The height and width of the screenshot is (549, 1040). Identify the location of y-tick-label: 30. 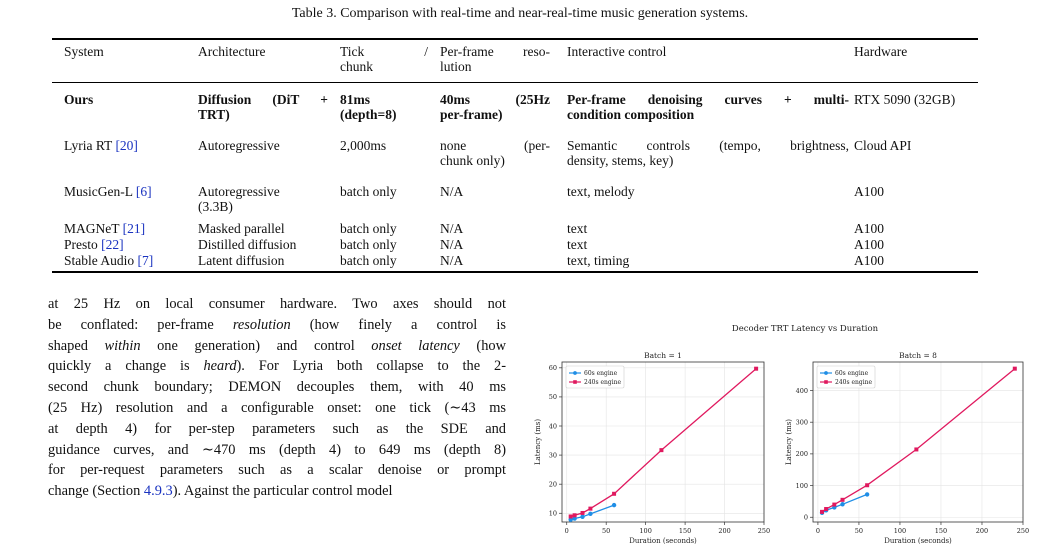
(553, 455).